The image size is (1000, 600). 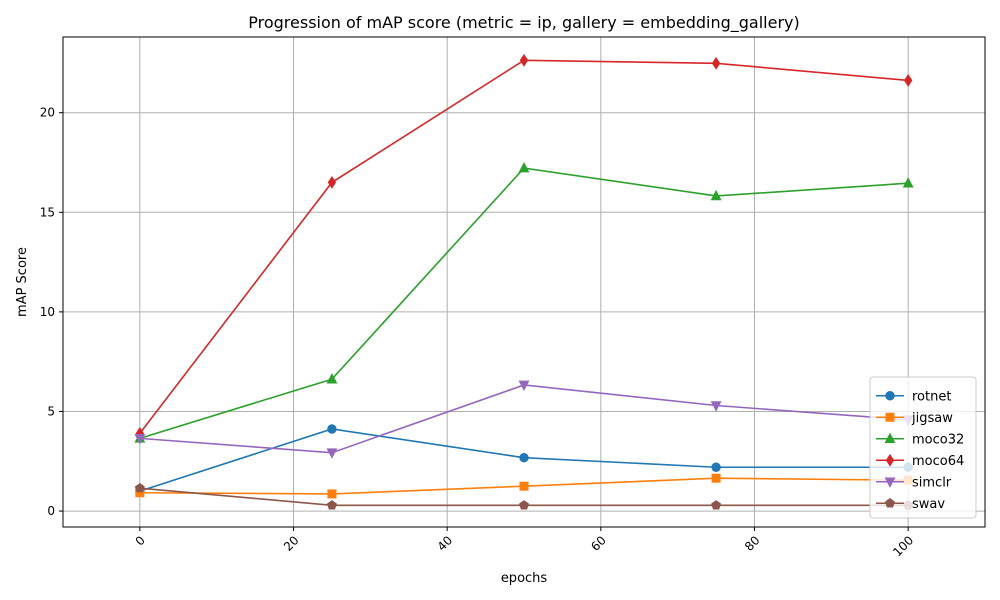 I want to click on legend-marker-swav, so click(x=890, y=503).